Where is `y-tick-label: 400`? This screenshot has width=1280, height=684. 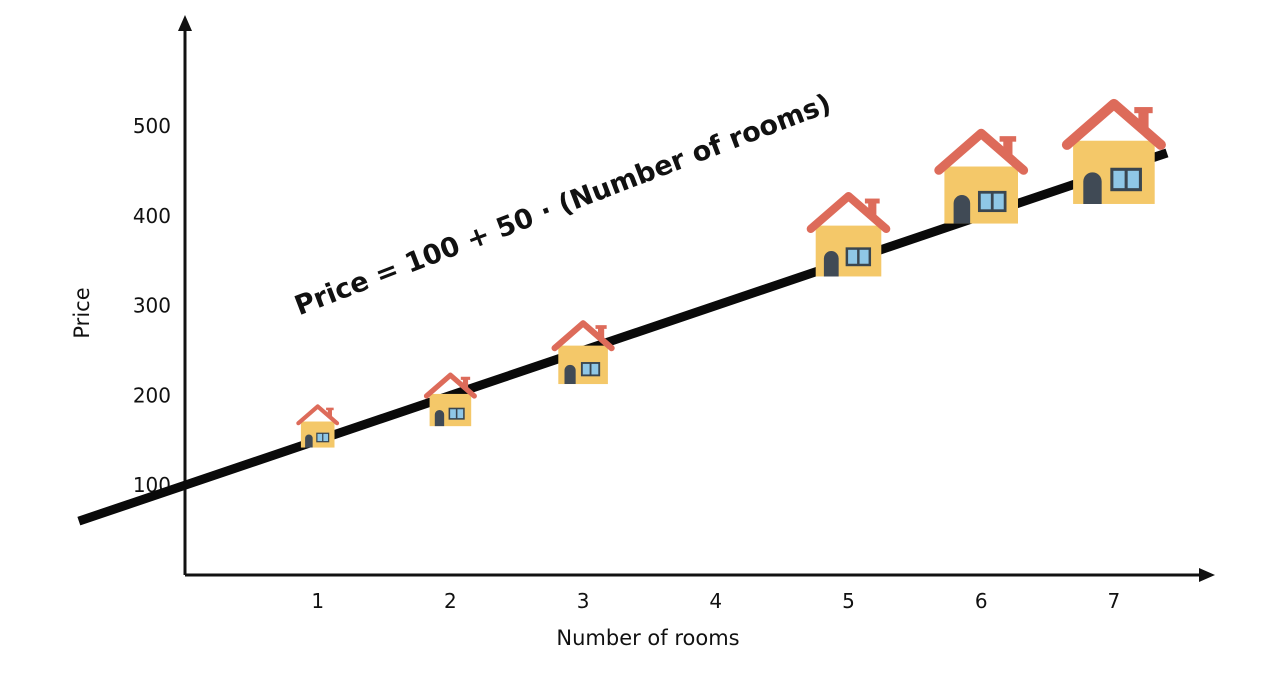 y-tick-label: 400 is located at coordinates (152, 216).